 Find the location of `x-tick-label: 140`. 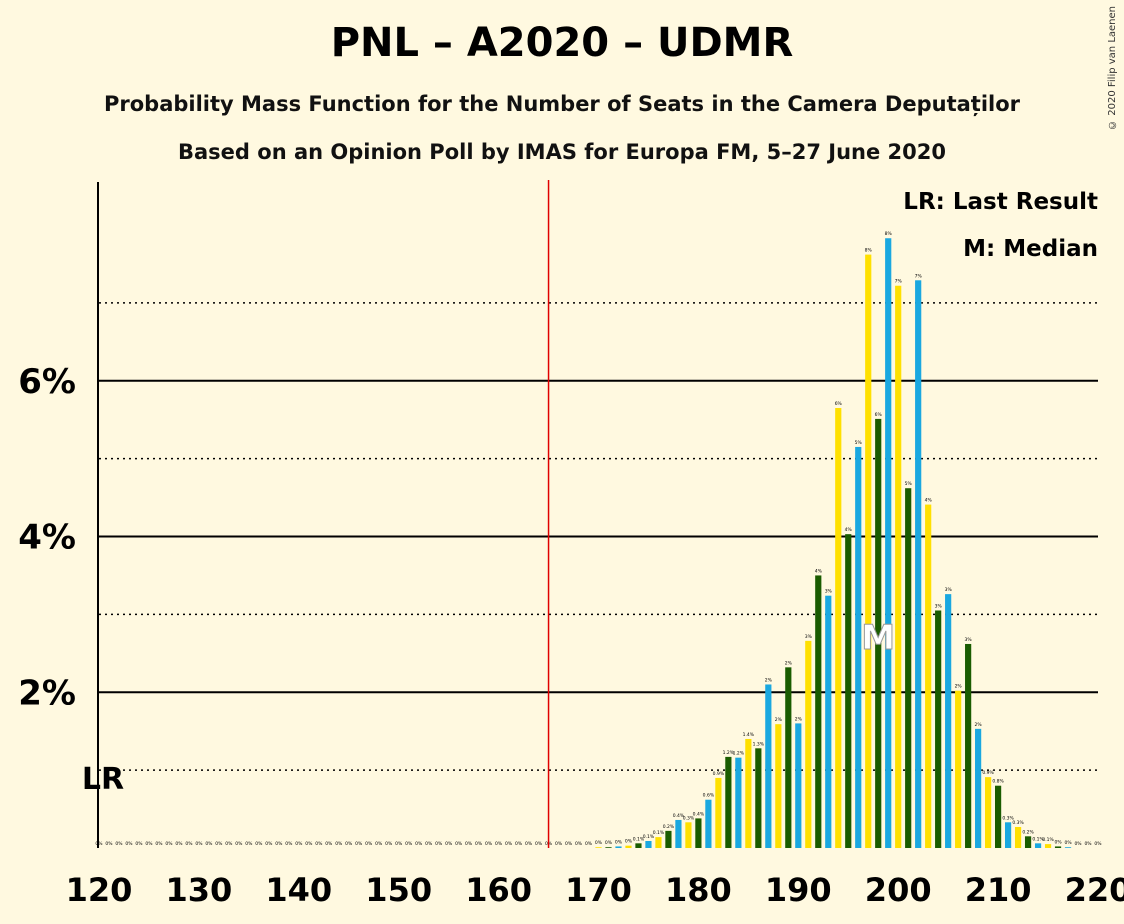

x-tick-label: 140 is located at coordinates (298, 890).